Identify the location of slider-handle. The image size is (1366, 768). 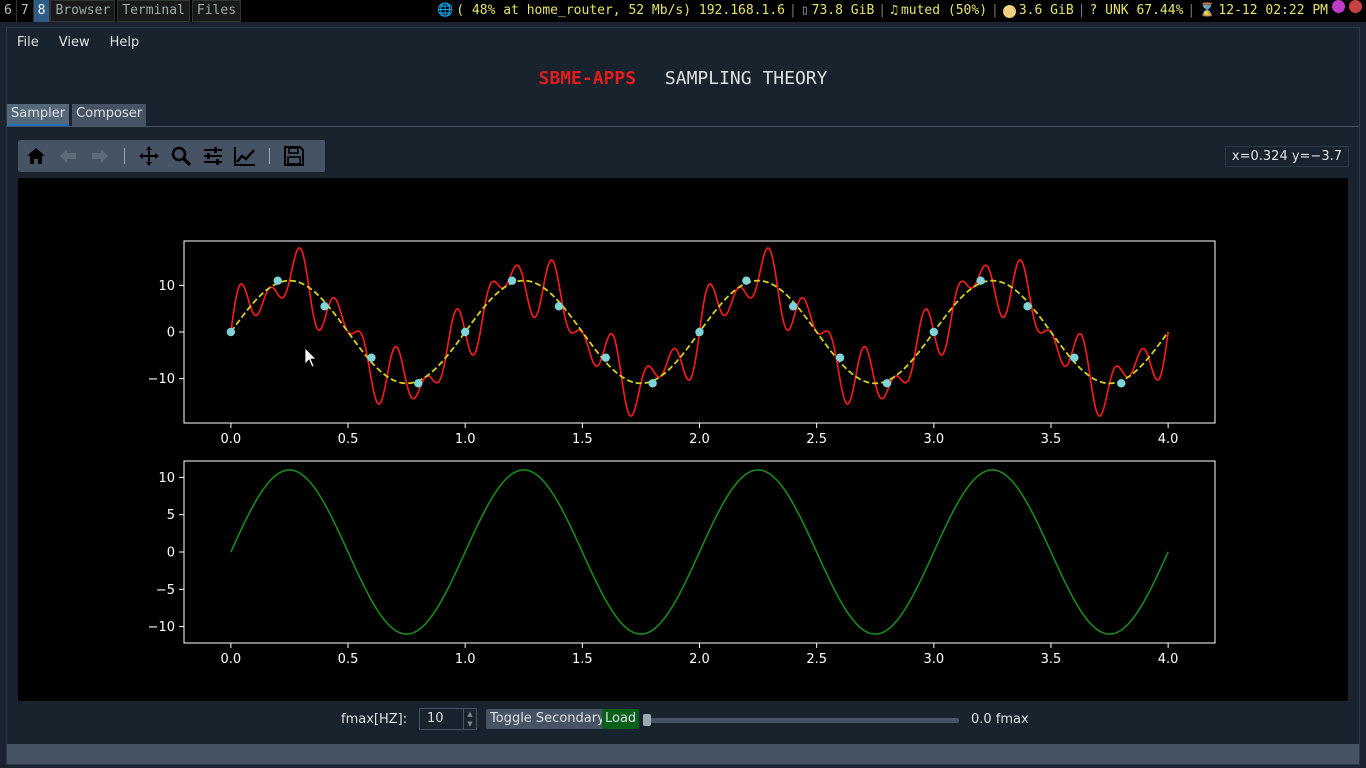
(647, 720).